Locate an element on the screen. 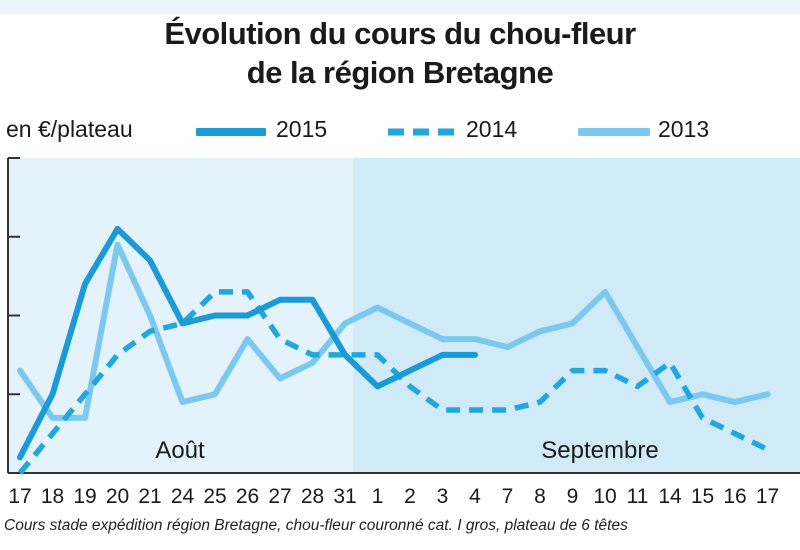  x-tick-label: 27 is located at coordinates (279, 496).